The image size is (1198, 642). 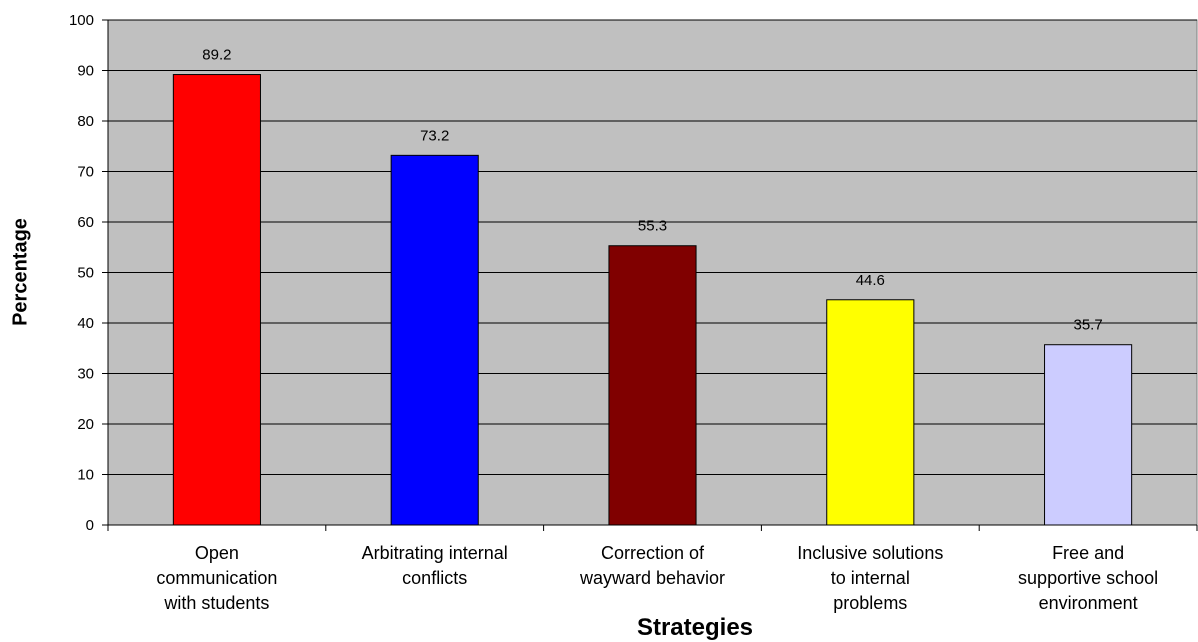 What do you see at coordinates (85, 273) in the screenshot?
I see `y-tick-label: 50` at bounding box center [85, 273].